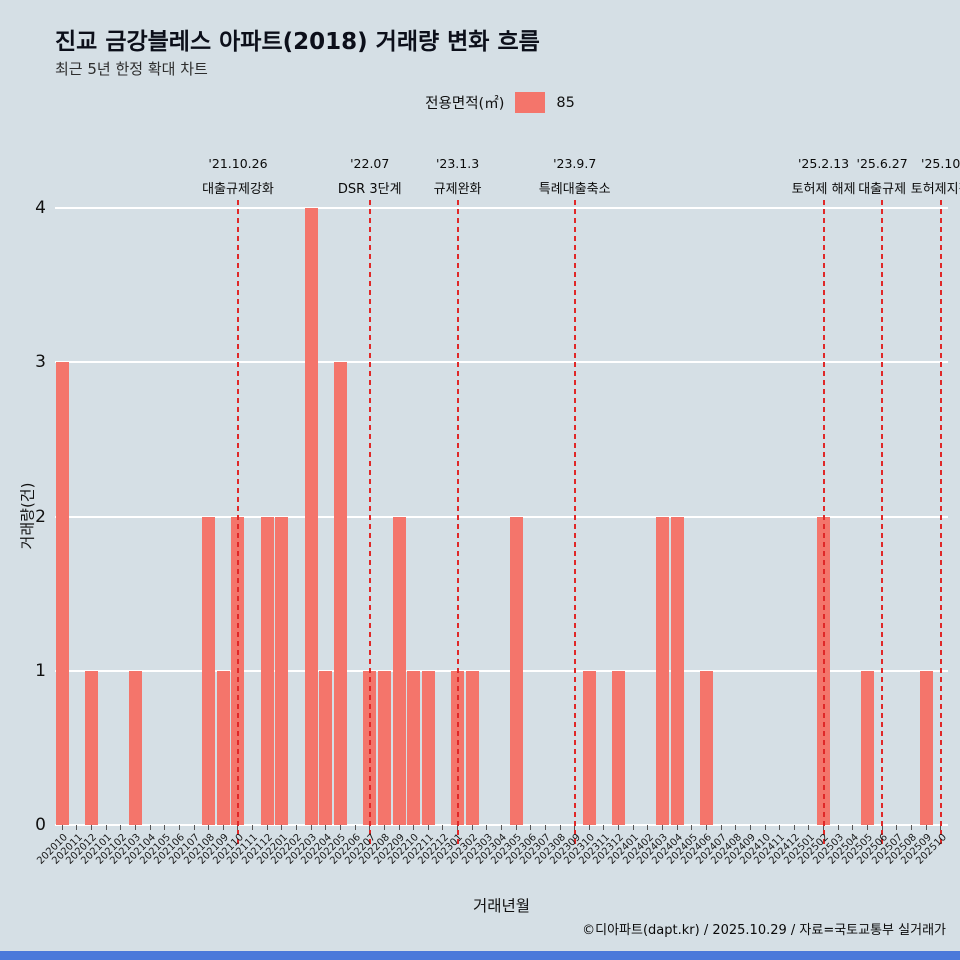 The height and width of the screenshot is (960, 960). What do you see at coordinates (501, 208) in the screenshot?
I see `gridline-y4` at bounding box center [501, 208].